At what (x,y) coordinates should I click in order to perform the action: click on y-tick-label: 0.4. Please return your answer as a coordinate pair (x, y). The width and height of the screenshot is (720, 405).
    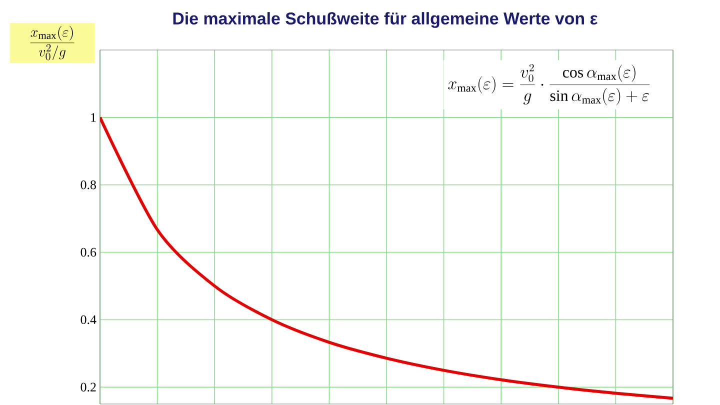
    Looking at the image, I should click on (88, 319).